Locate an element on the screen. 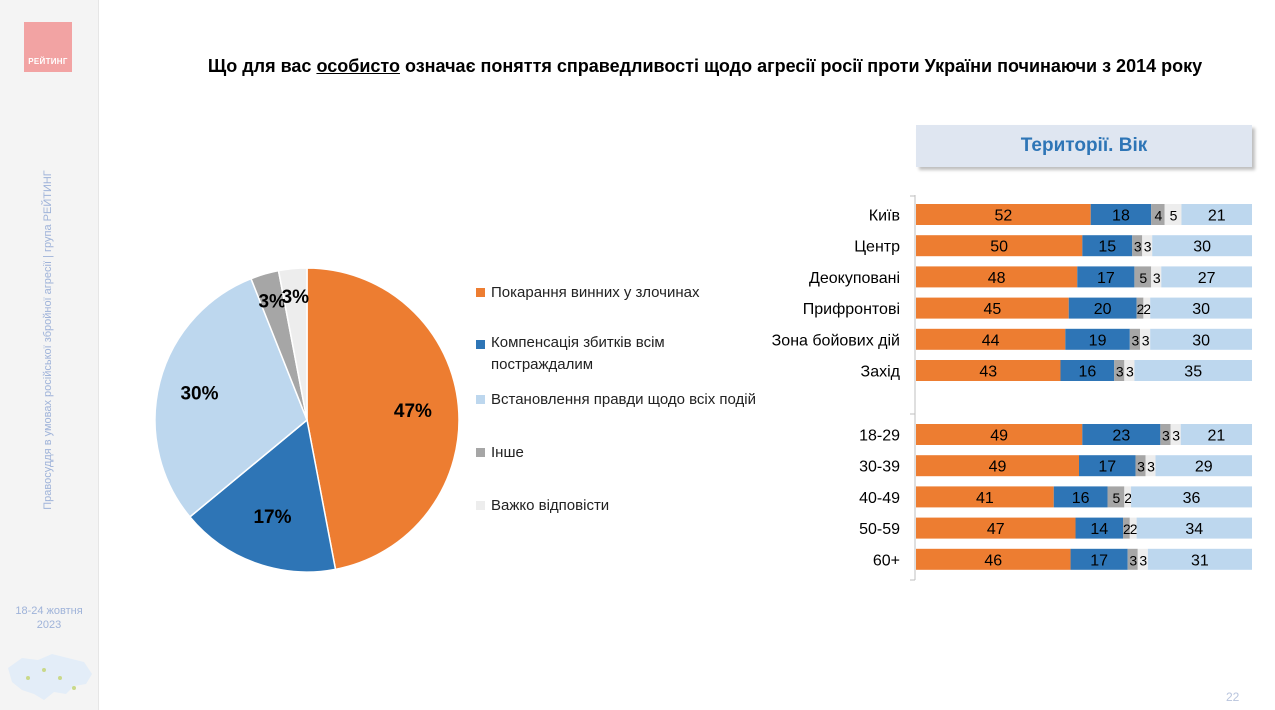 The image size is (1275, 710). bar-data-label-2-0: 48 is located at coordinates (997, 278).